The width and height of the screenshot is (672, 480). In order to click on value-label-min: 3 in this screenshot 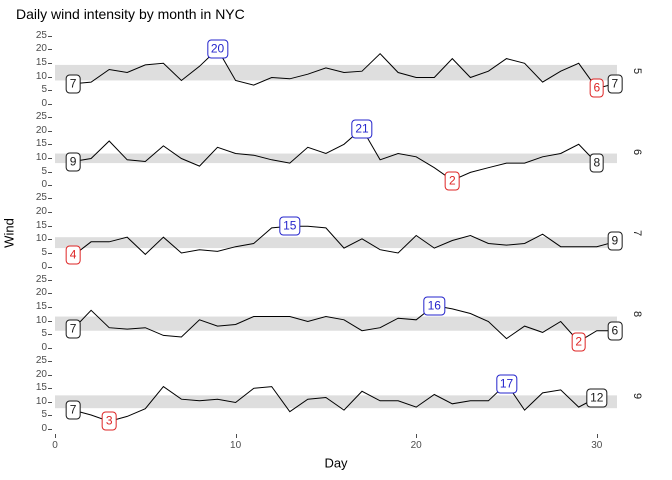, I will do `click(109, 421)`.